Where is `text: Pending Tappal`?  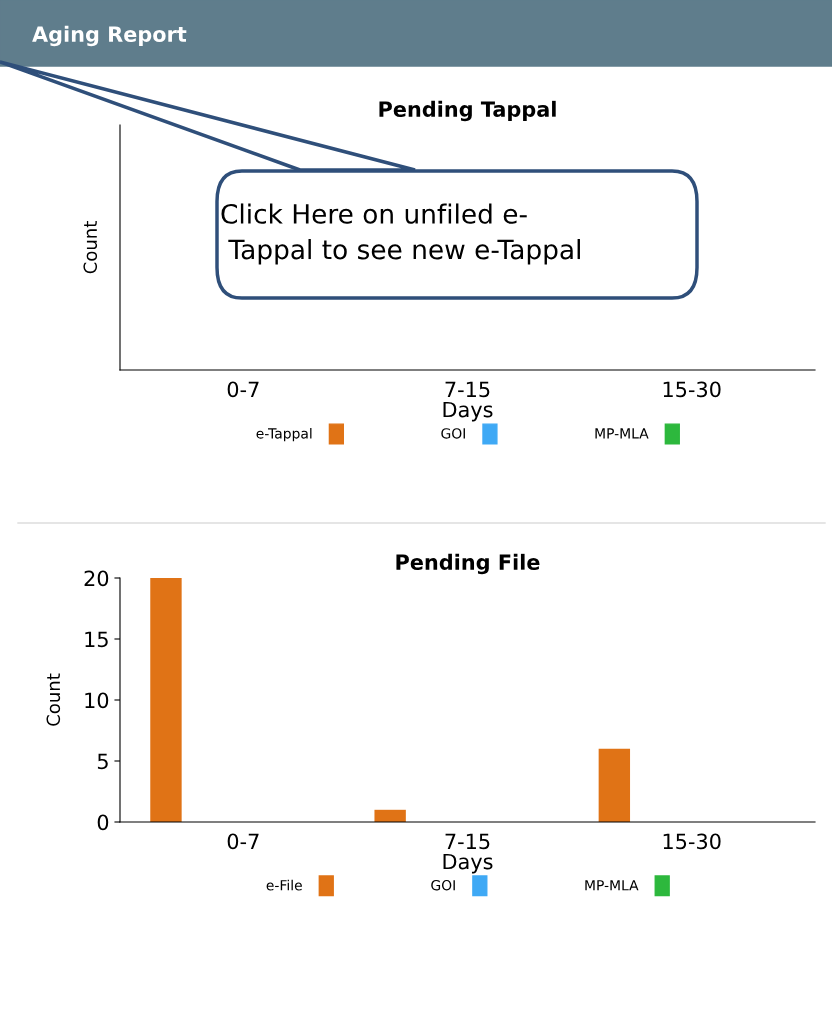 text: Pending Tappal is located at coordinates (467, 111).